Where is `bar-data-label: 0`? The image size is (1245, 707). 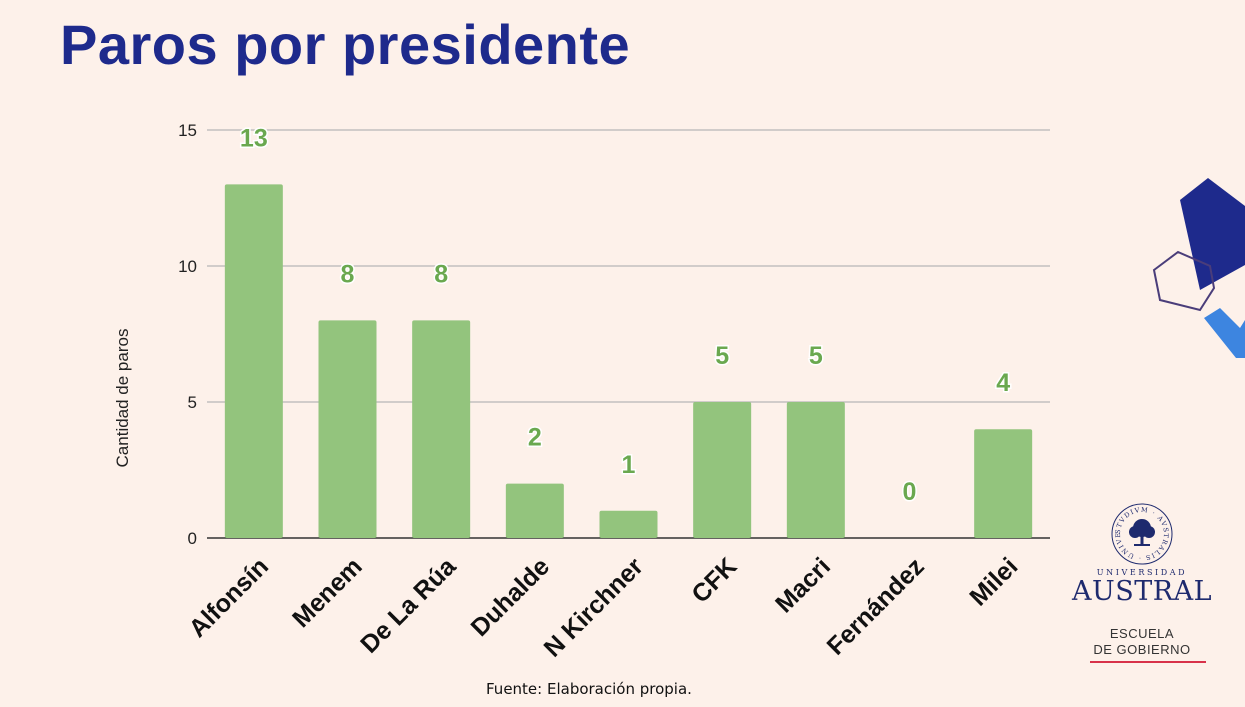
bar-data-label: 0 is located at coordinates (910, 492).